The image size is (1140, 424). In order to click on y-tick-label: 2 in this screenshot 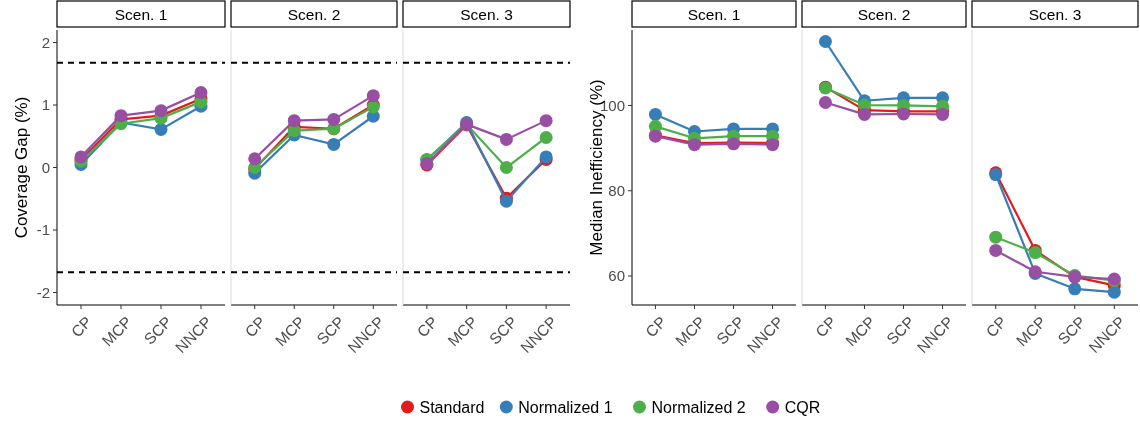, I will do `click(45, 42)`.